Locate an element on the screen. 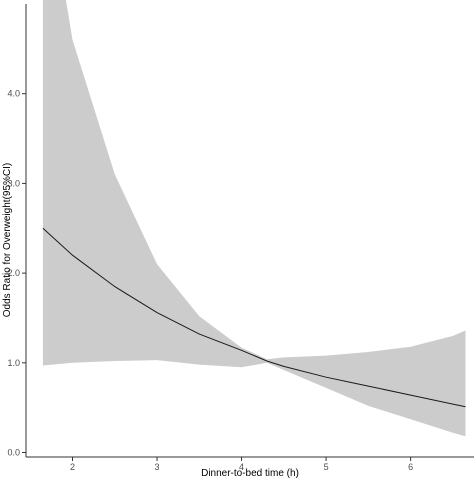 This screenshot has width=474, height=482. x-tick-label: 6 is located at coordinates (410, 467).